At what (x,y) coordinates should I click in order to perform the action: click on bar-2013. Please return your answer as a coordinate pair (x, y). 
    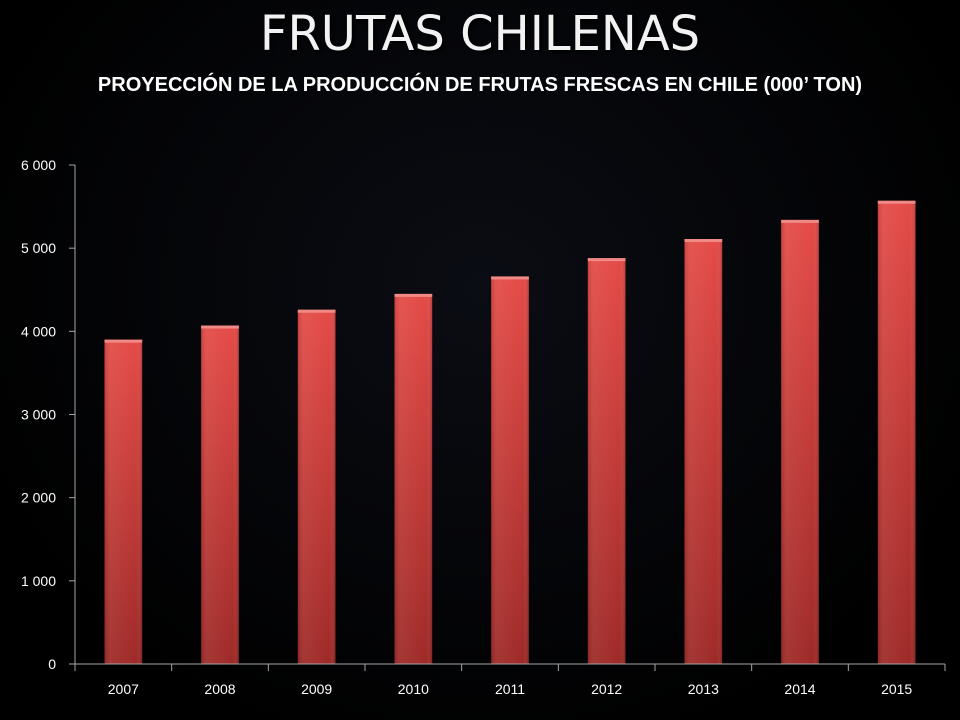
    Looking at the image, I should click on (703, 452).